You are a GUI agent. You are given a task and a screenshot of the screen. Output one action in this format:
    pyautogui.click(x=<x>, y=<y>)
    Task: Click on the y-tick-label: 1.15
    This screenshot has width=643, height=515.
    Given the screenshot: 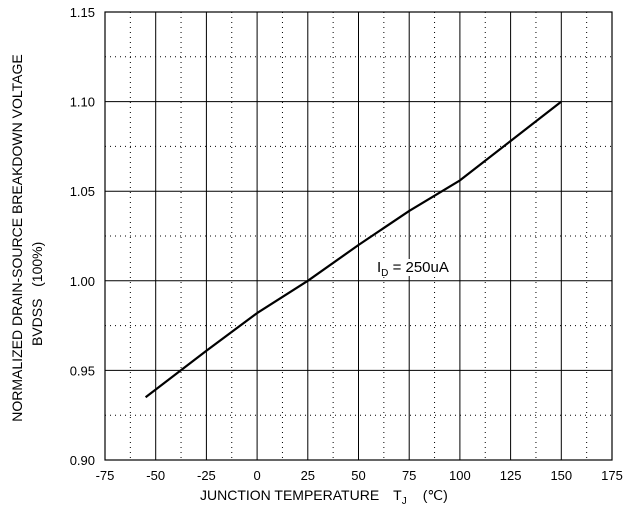 What is the action you would take?
    pyautogui.click(x=82, y=12)
    